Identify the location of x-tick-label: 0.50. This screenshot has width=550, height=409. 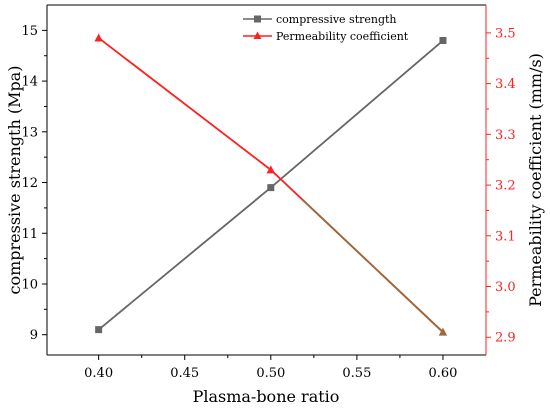
(270, 373).